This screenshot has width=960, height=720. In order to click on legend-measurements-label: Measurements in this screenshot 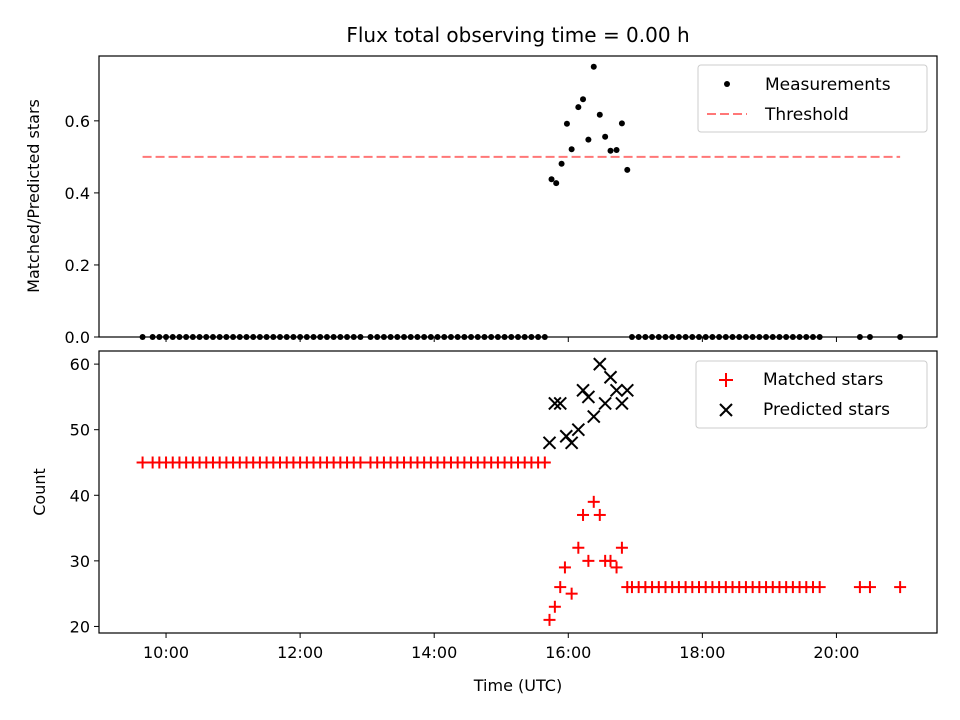, I will do `click(828, 85)`.